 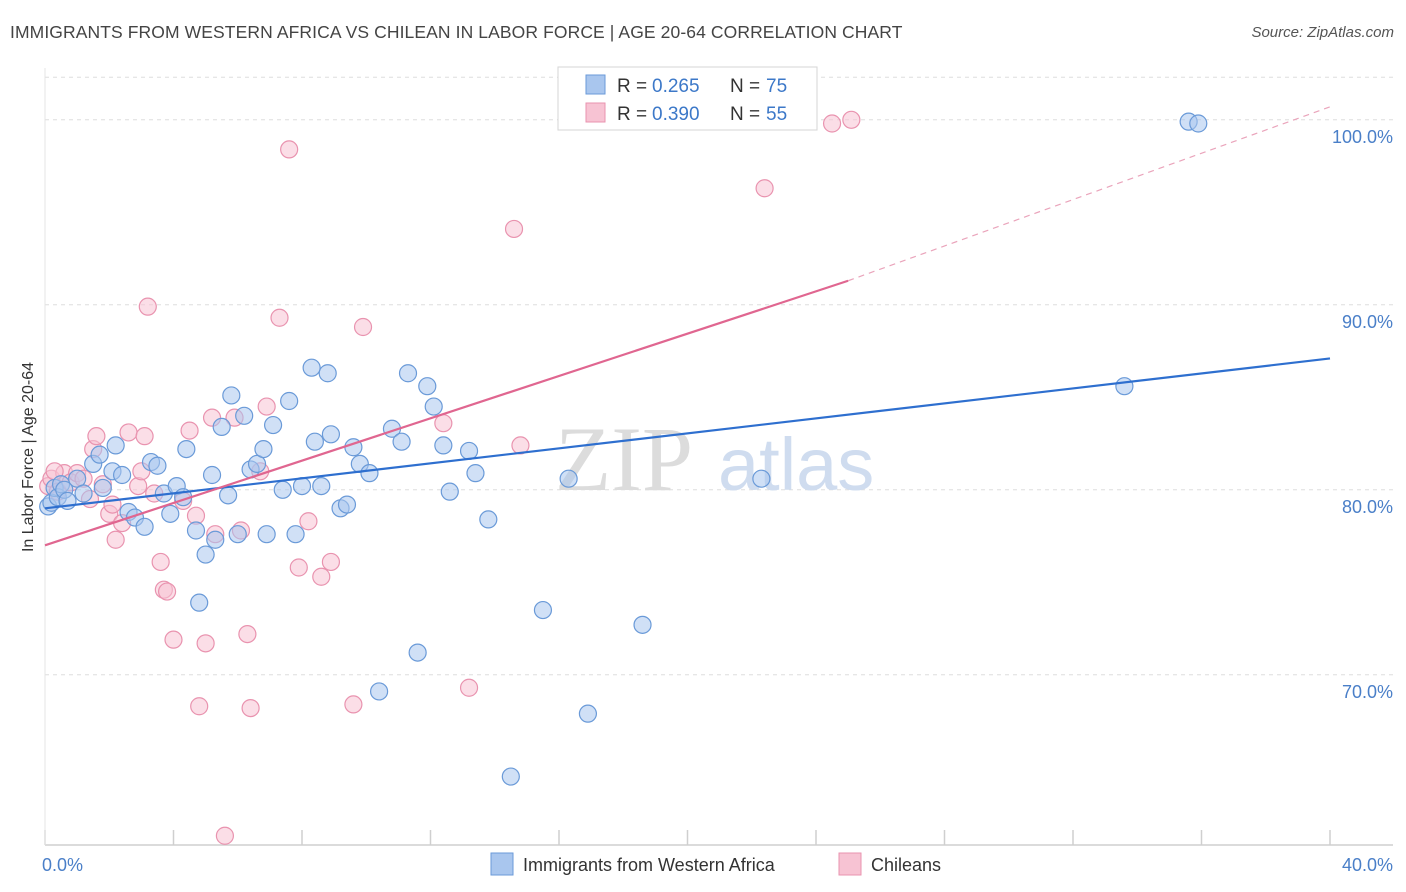 I want to click on series-legend: Immigrants from Western Africa Chileans, so click(x=715, y=864).